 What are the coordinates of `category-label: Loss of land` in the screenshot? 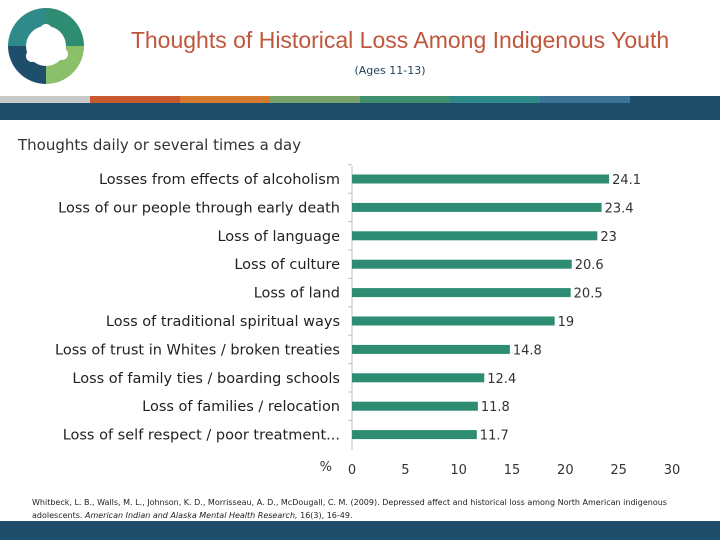 It's located at (297, 294).